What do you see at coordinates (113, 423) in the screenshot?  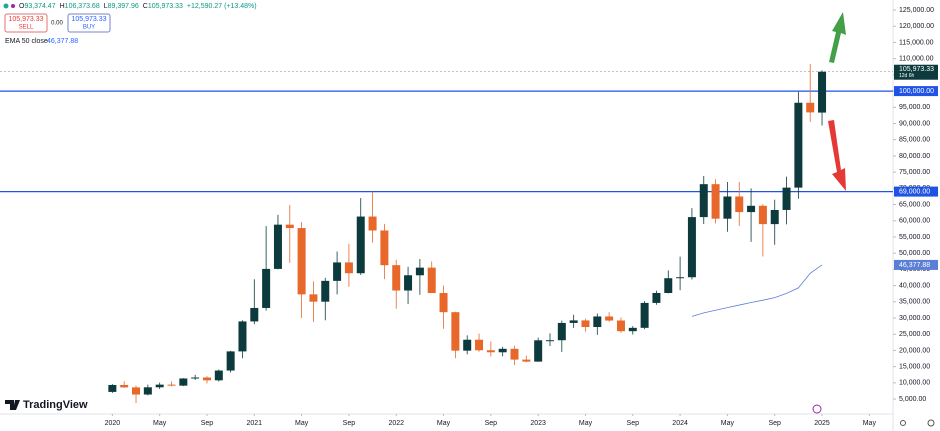 I see `x-tick-label: 2020` at bounding box center [113, 423].